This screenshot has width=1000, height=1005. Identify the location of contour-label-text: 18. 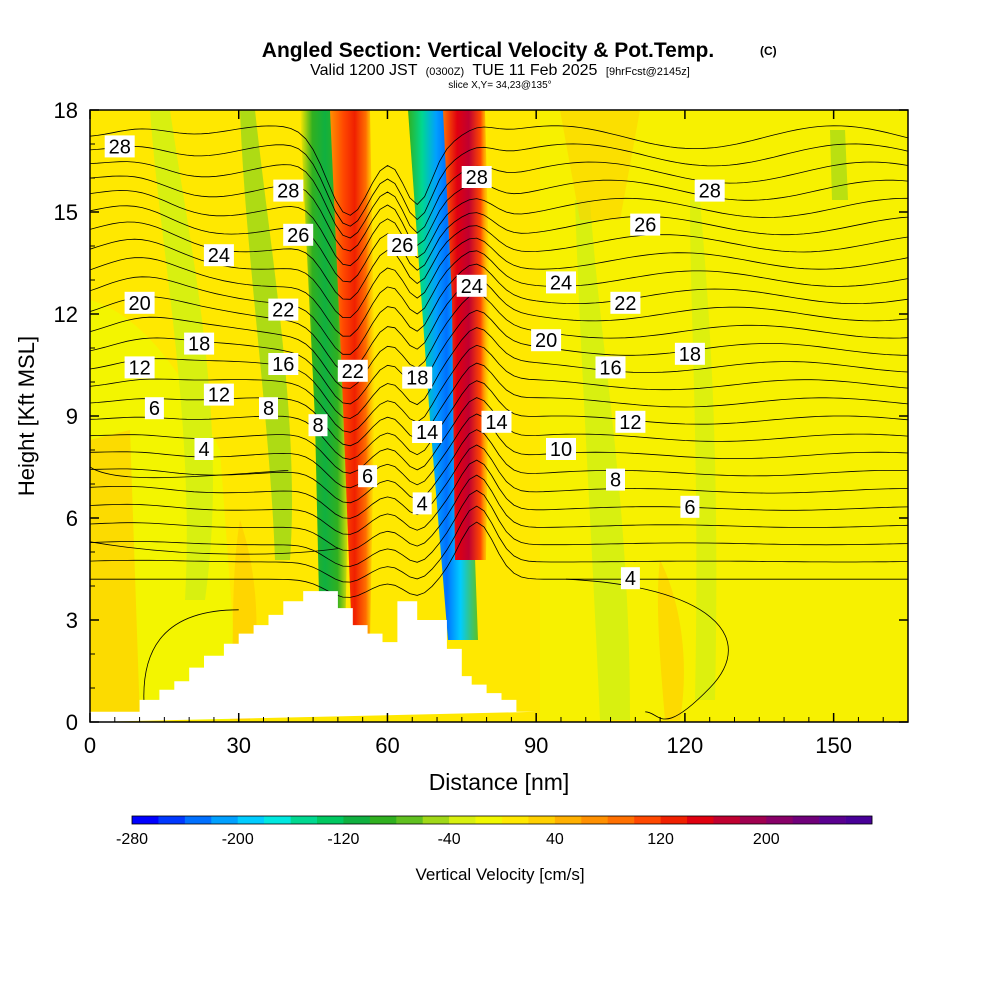
(199, 345).